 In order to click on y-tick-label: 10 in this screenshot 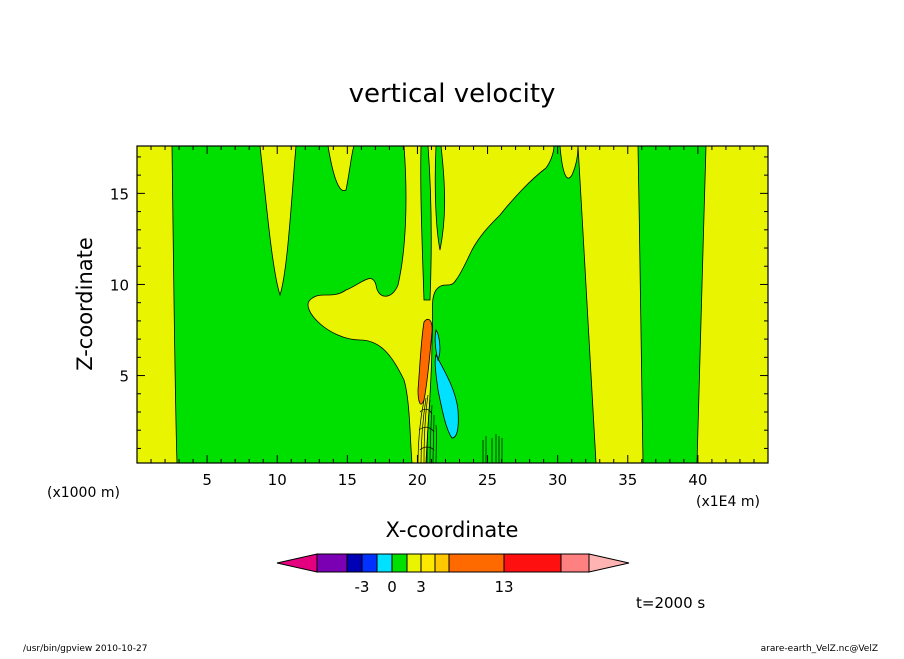, I will do `click(119, 285)`.